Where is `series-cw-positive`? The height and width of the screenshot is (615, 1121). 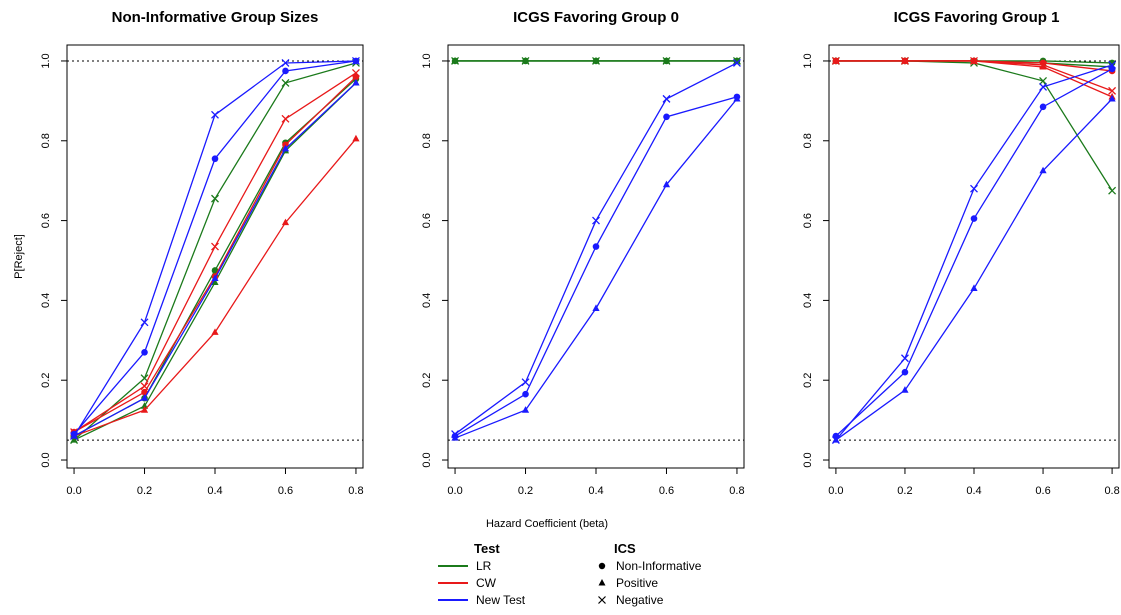
series-cw-positive is located at coordinates (215, 286).